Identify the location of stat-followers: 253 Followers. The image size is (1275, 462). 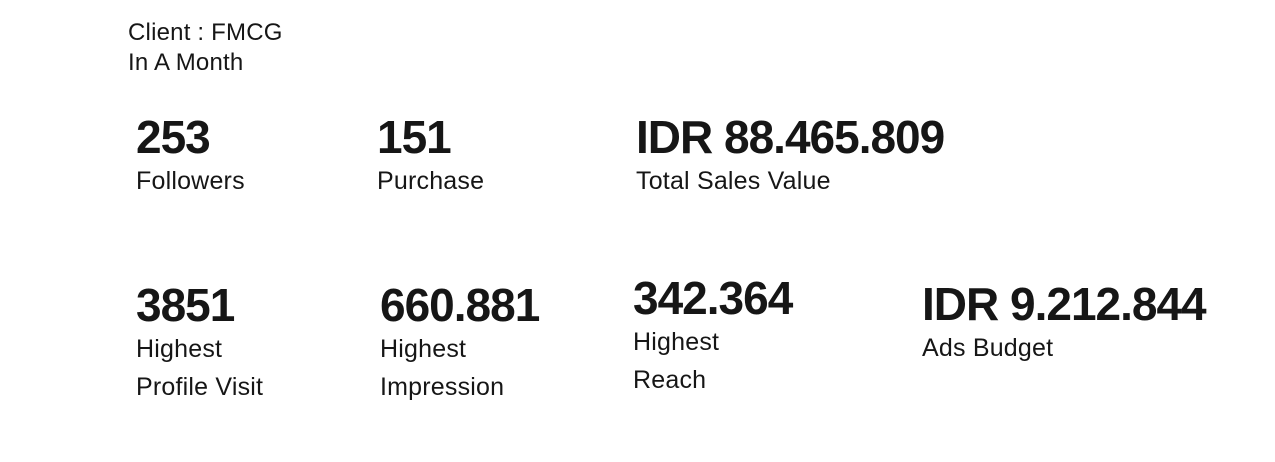
(190, 157).